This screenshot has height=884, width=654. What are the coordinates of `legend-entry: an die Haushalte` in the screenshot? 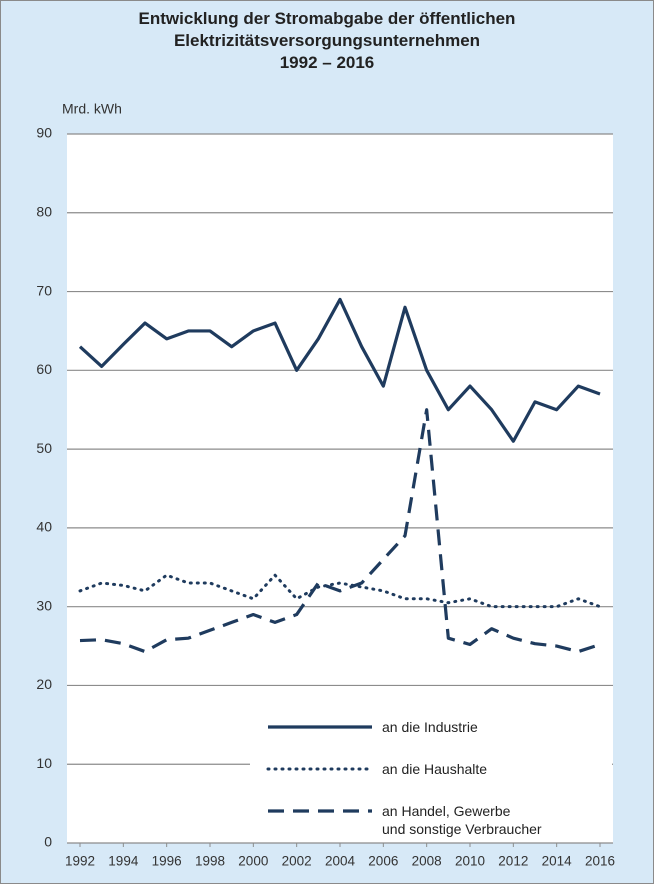 It's located at (368, 769).